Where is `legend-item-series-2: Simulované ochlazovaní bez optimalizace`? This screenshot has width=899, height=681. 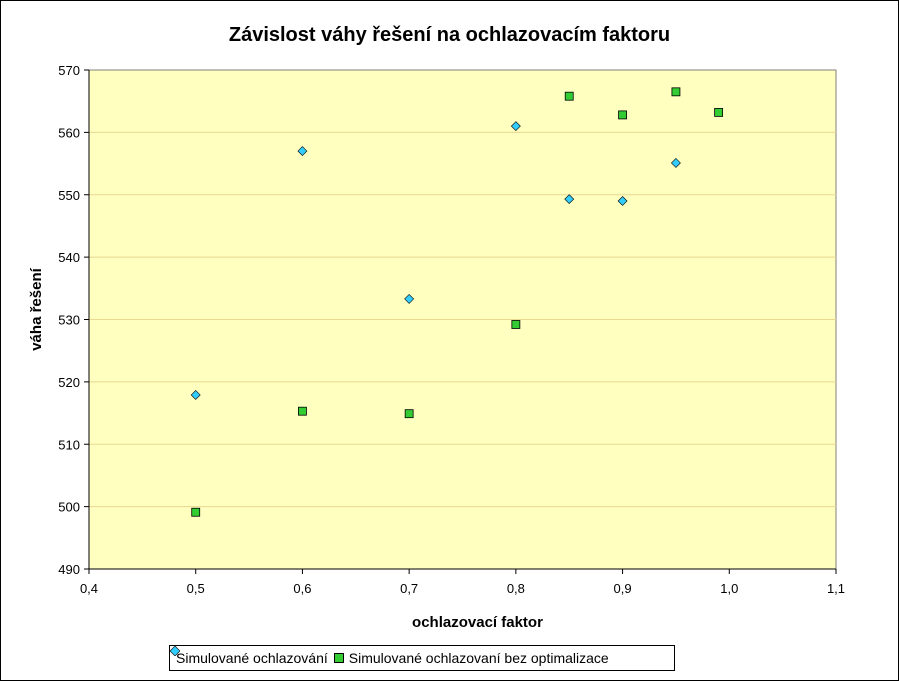
legend-item-series-2: Simulované ochlazovaní bez optimalizace is located at coordinates (471, 658).